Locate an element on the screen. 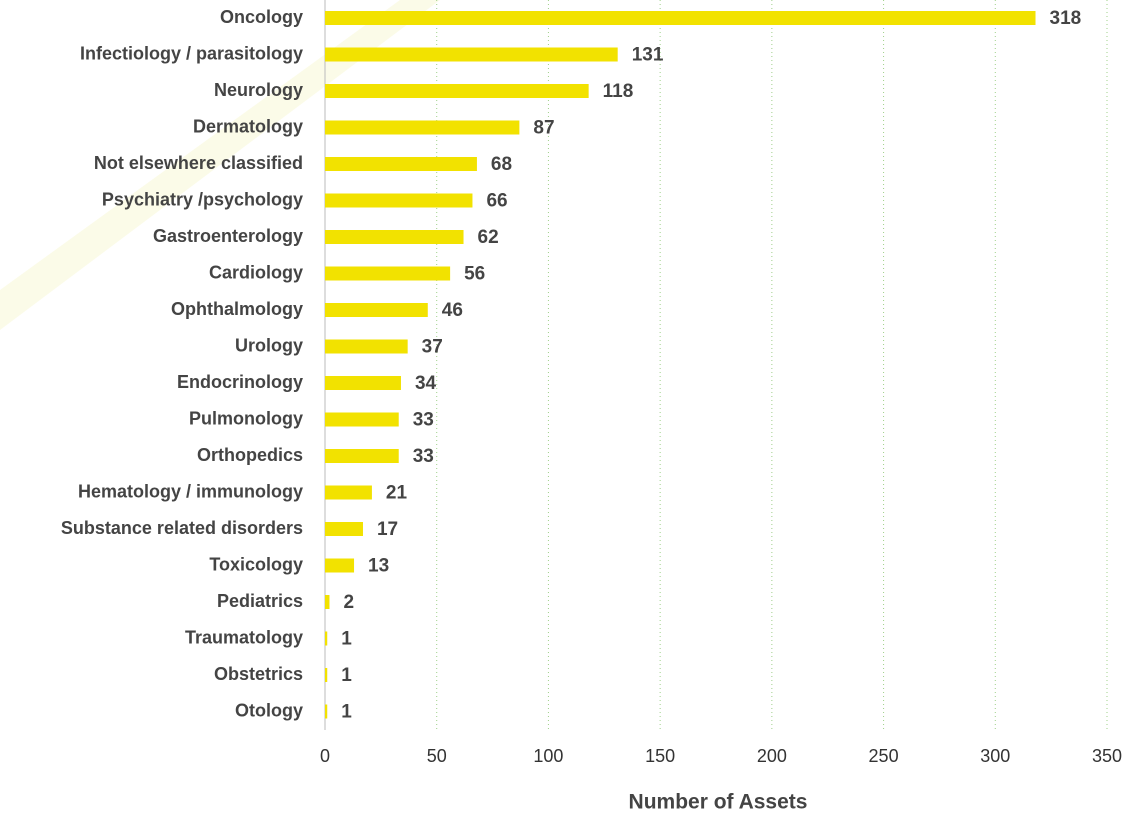 The image size is (1132, 815). data-label: 87 is located at coordinates (543, 128).